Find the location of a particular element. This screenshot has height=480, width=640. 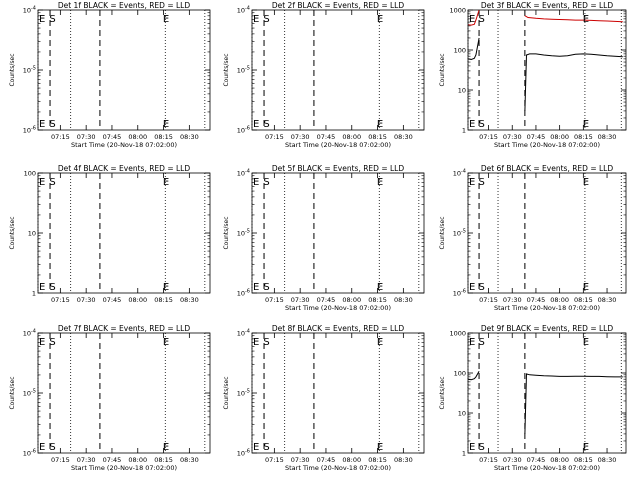

events-series-line is located at coordinates (573, 82).